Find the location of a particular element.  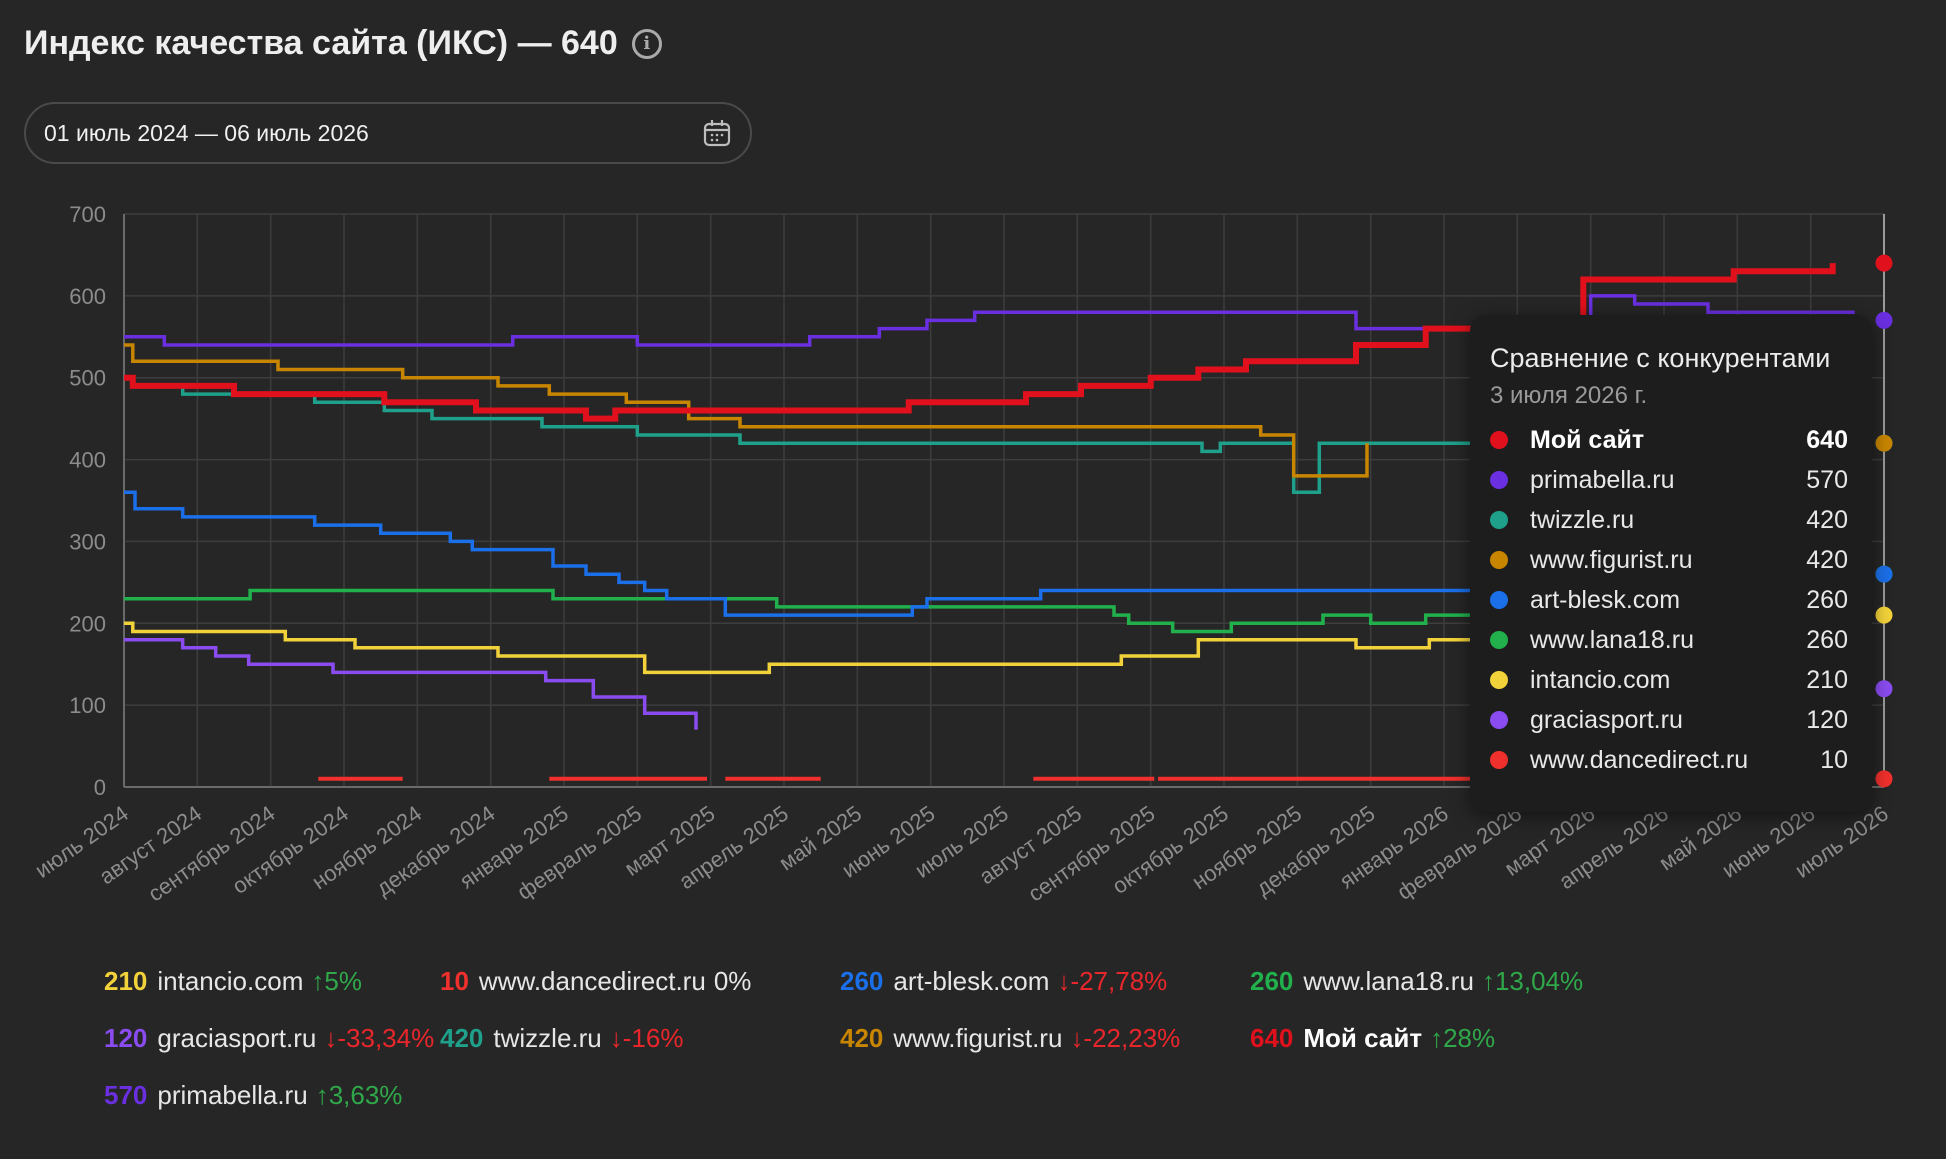

legend-item: 120 graciasport.ru ↓-33,34% is located at coordinates (269, 1038).